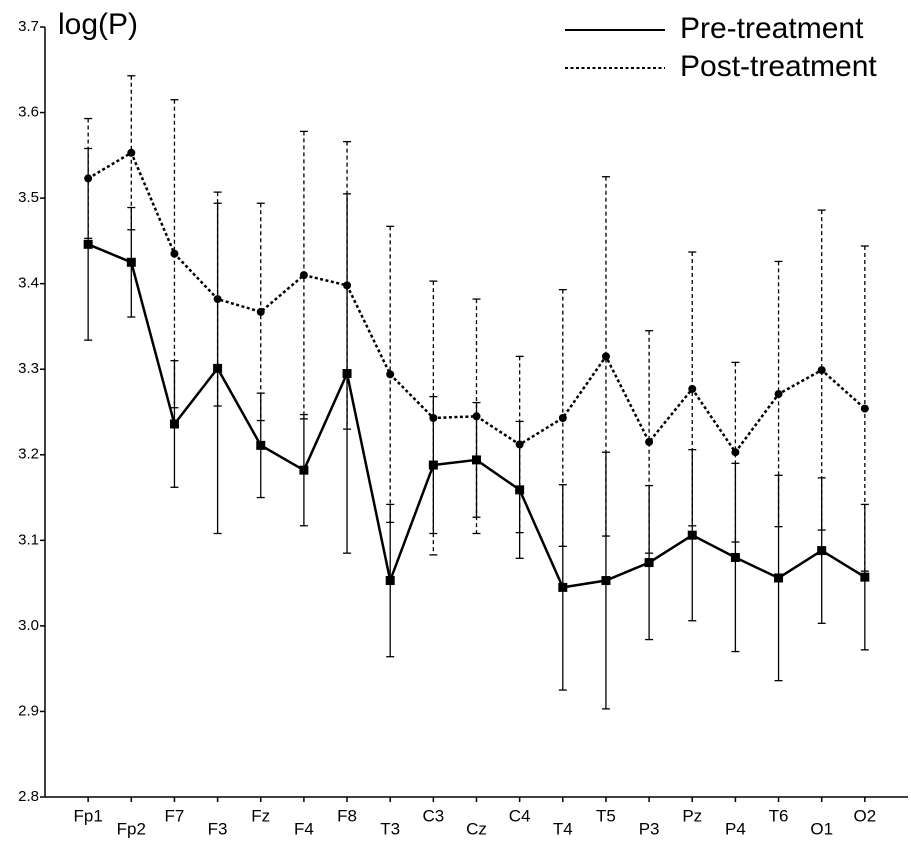 Image resolution: width=911 pixels, height=846 pixels. What do you see at coordinates (606, 815) in the screenshot?
I see `x-tick-label: T5` at bounding box center [606, 815].